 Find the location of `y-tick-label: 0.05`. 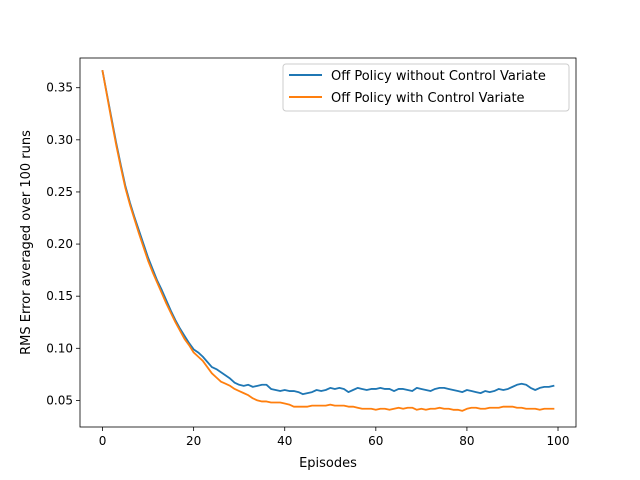

y-tick-label: 0.05 is located at coordinates (59, 400).